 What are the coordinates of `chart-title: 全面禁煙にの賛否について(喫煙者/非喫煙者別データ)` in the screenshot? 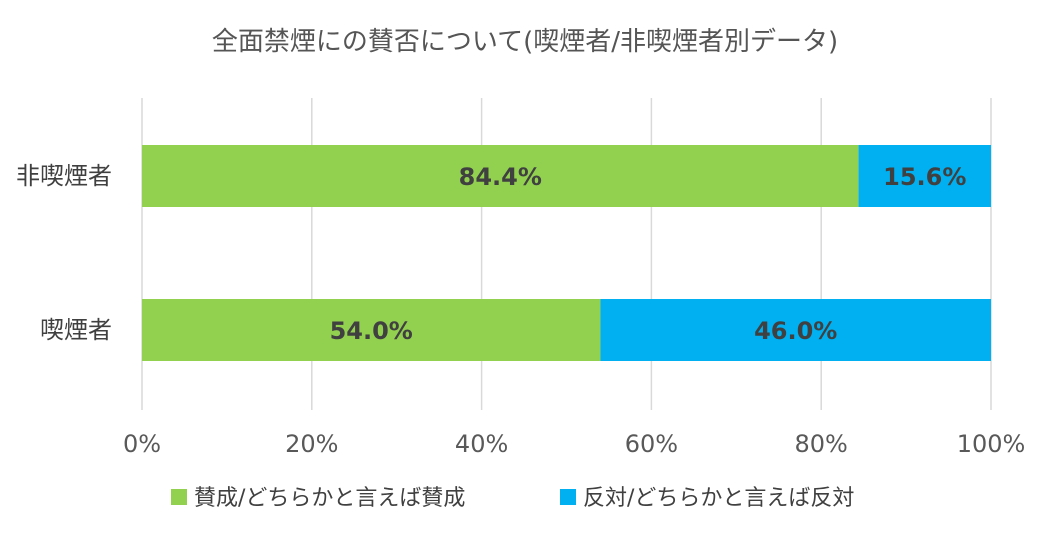 It's located at (525, 42).